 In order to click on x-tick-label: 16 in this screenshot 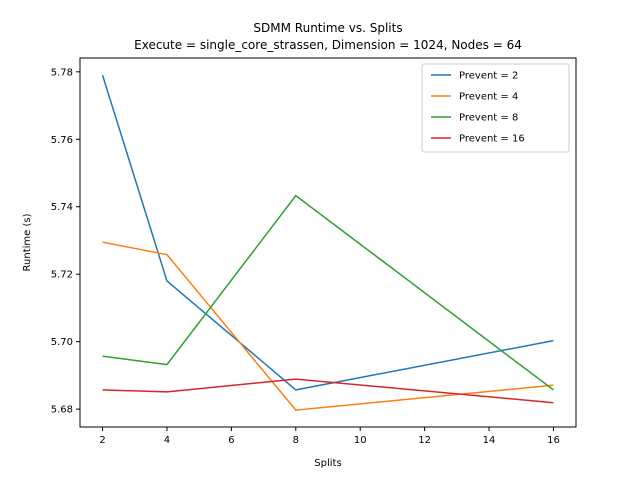, I will do `click(553, 440)`.